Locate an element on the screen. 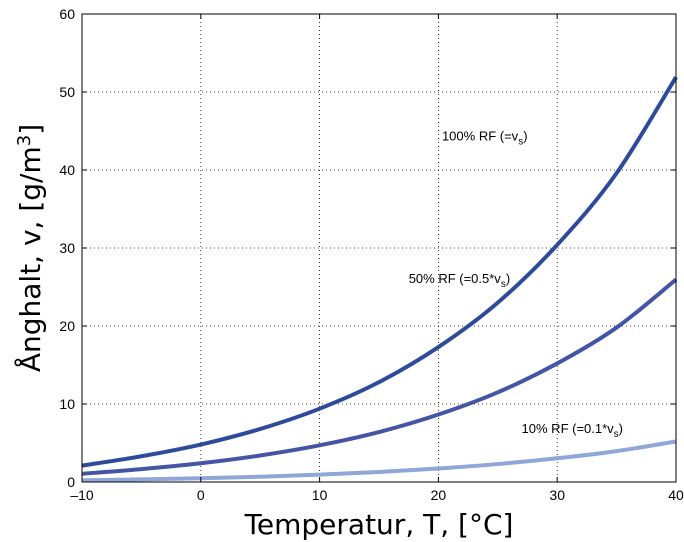 This screenshot has height=542, width=684. x-tick-label: 20 is located at coordinates (439, 495).